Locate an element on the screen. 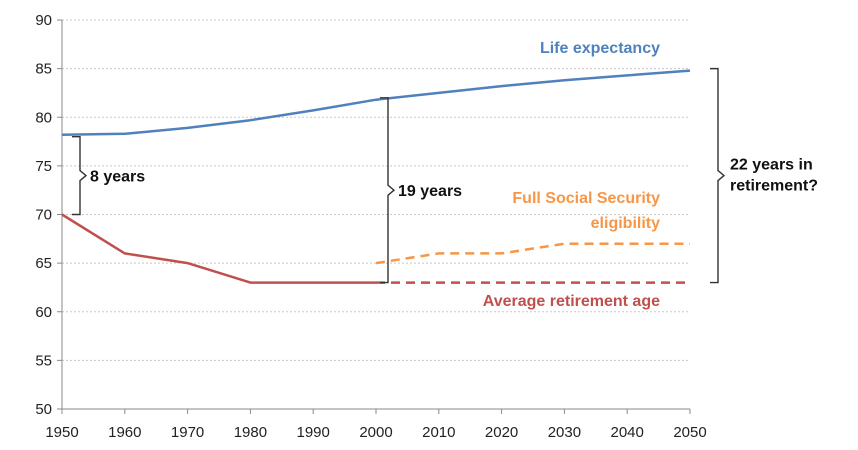 The width and height of the screenshot is (858, 450). x-tick-label: 2030 is located at coordinates (564, 432).